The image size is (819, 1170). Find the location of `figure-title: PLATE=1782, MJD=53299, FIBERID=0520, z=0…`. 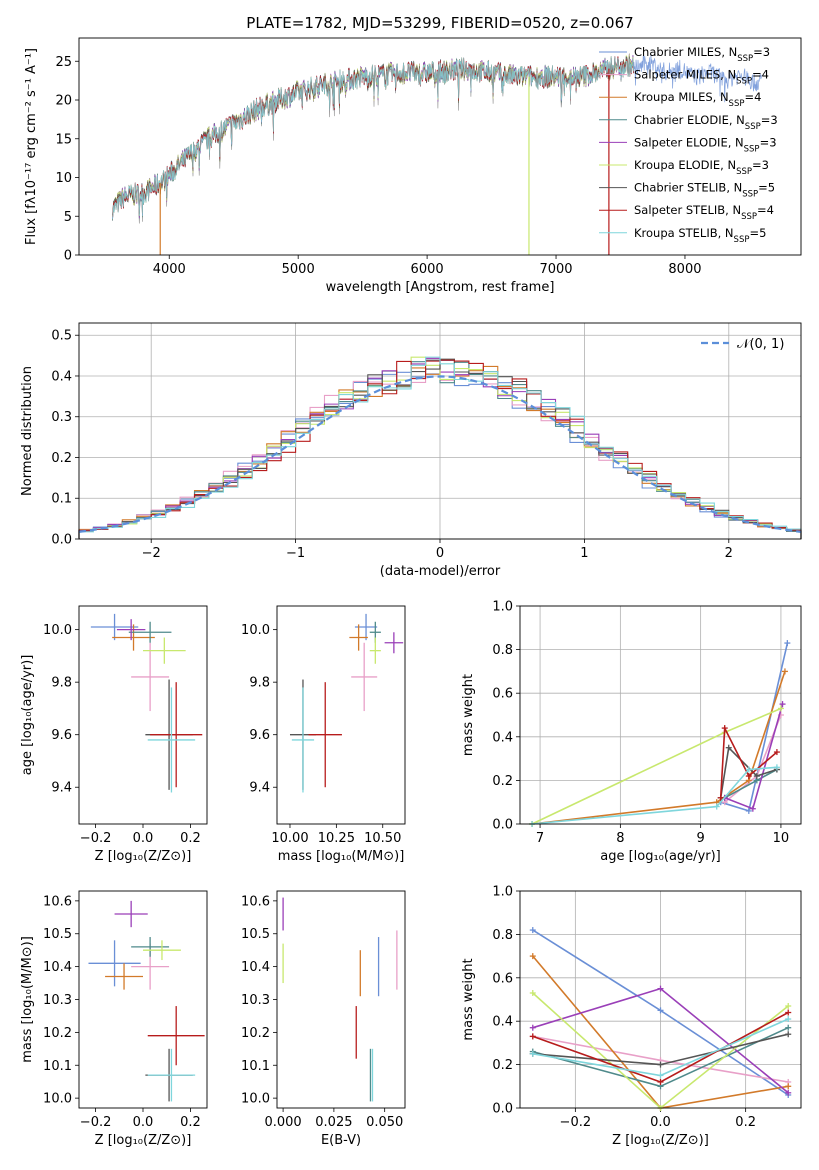

figure-title: PLATE=1782, MJD=53299, FIBERID=0520, z=0… is located at coordinates (439, 23).